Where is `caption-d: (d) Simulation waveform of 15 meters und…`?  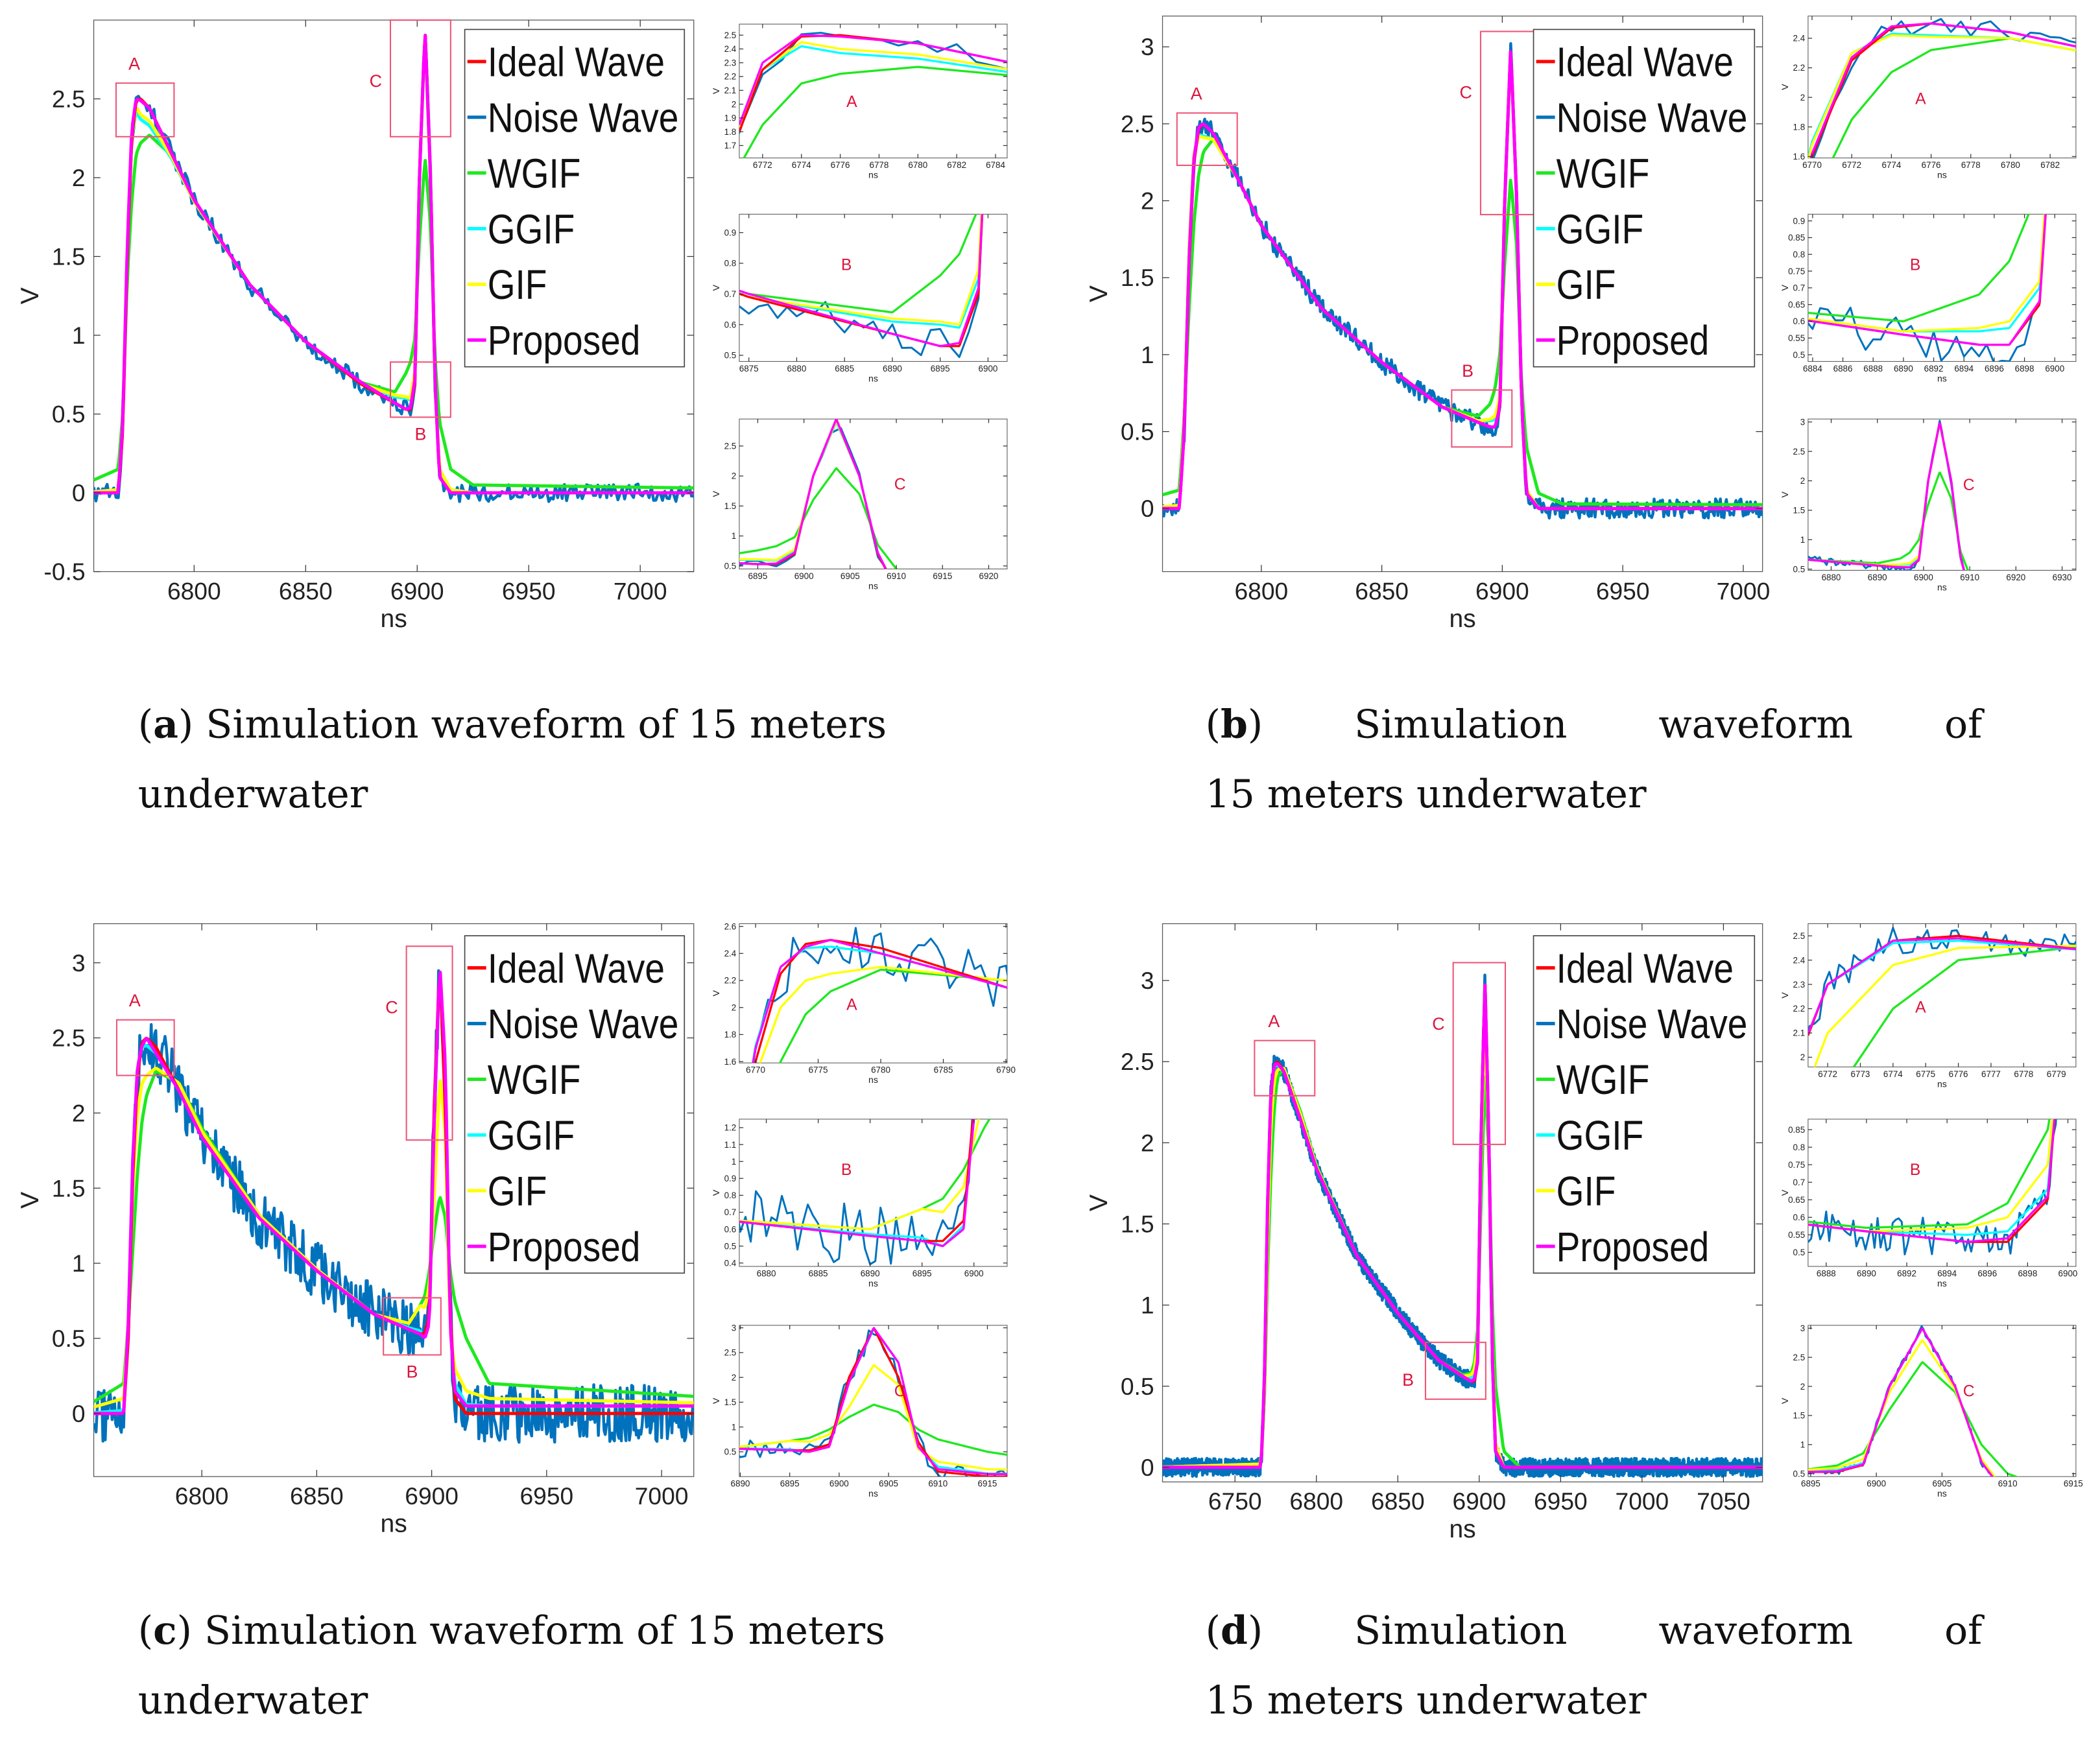
caption-d: (d) Simulation waveform of 15 meters und… is located at coordinates (1594, 1666).